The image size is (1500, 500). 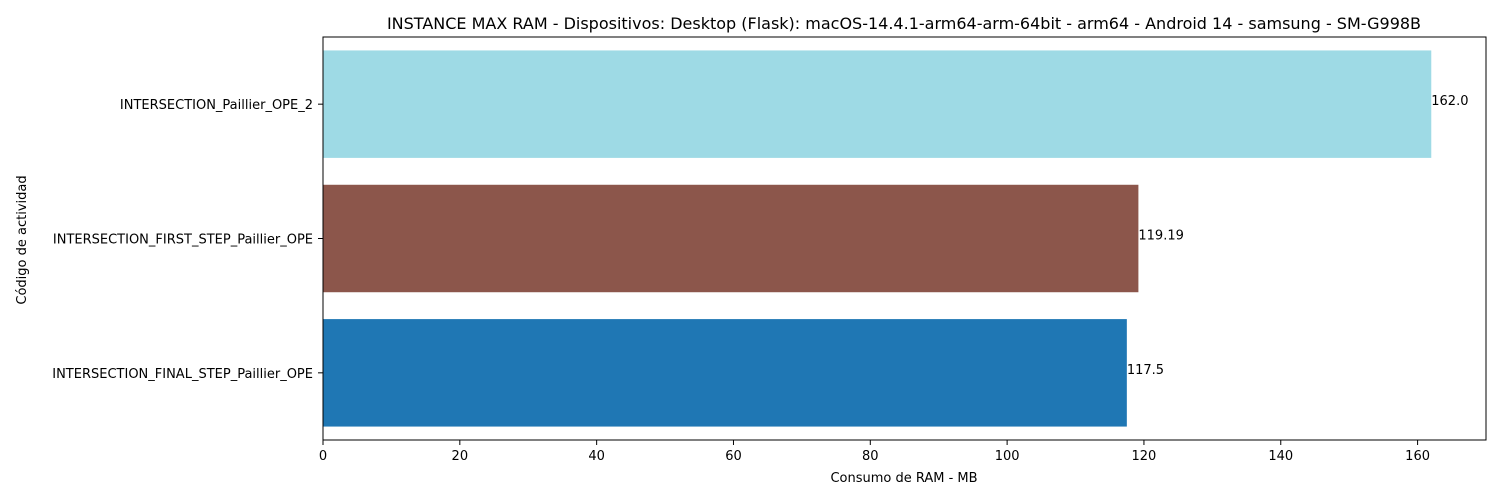 I want to click on bar-value-label: 162.0, so click(x=1449, y=101).